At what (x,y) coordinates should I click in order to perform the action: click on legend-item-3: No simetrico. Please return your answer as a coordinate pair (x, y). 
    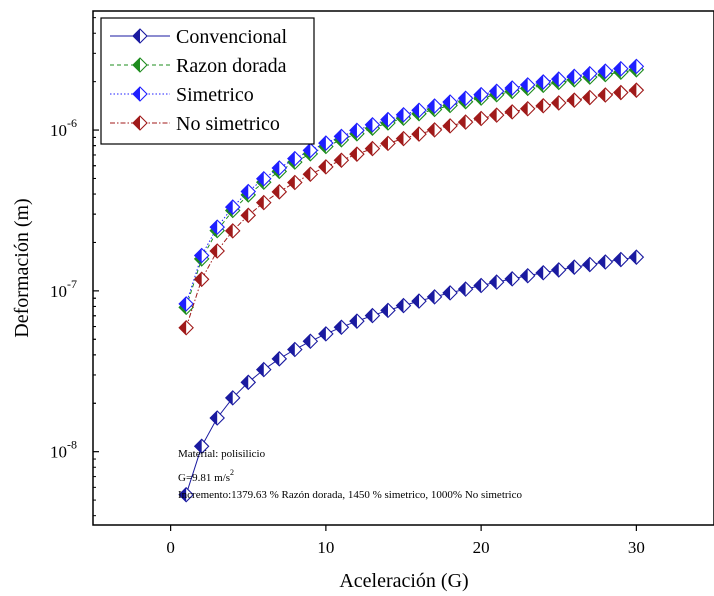
    Looking at the image, I should click on (195, 124).